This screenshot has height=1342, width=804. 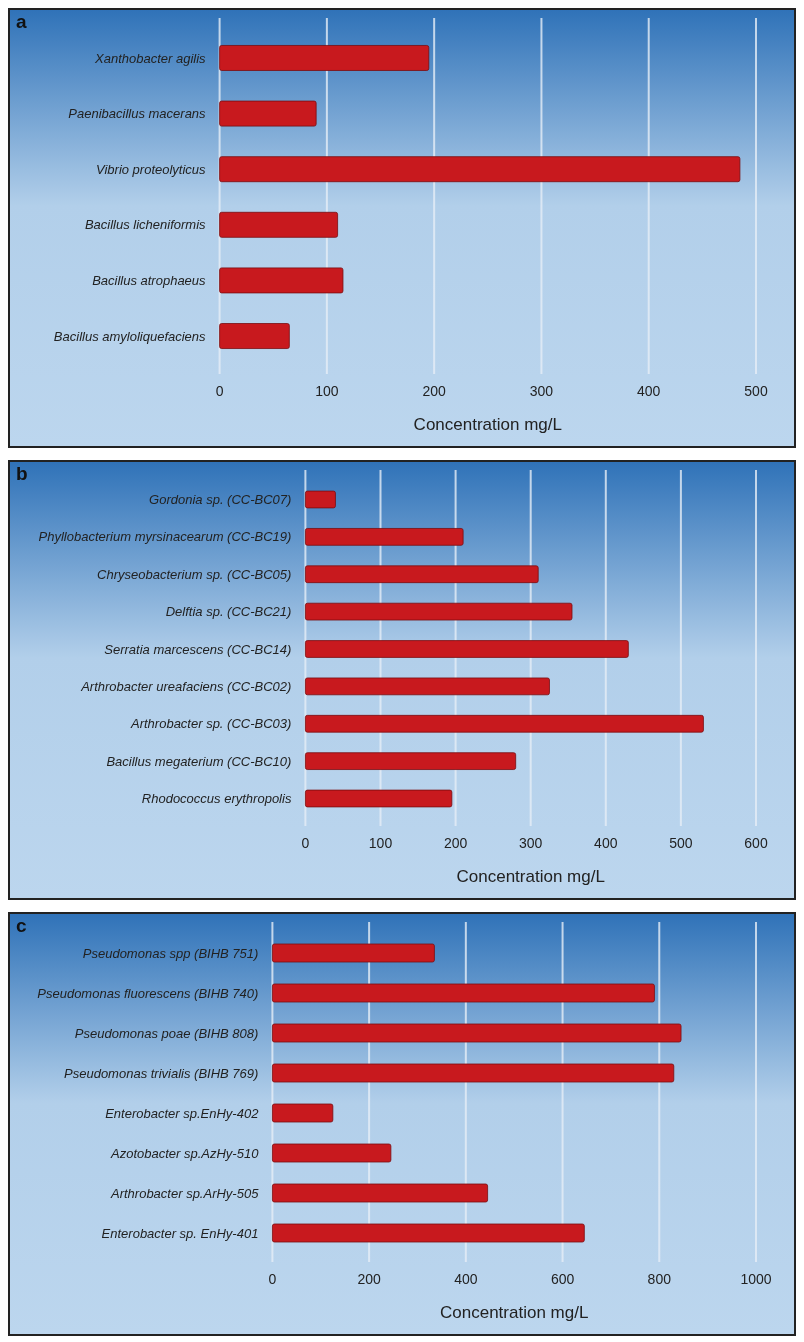 What do you see at coordinates (21, 925) in the screenshot?
I see `text: c` at bounding box center [21, 925].